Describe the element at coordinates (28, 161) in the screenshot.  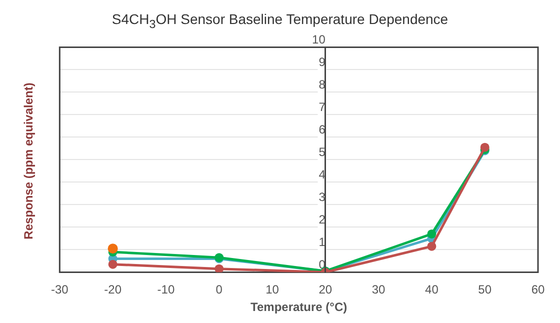
I see `y-axis-title: Response (ppm equivalent)` at that location.